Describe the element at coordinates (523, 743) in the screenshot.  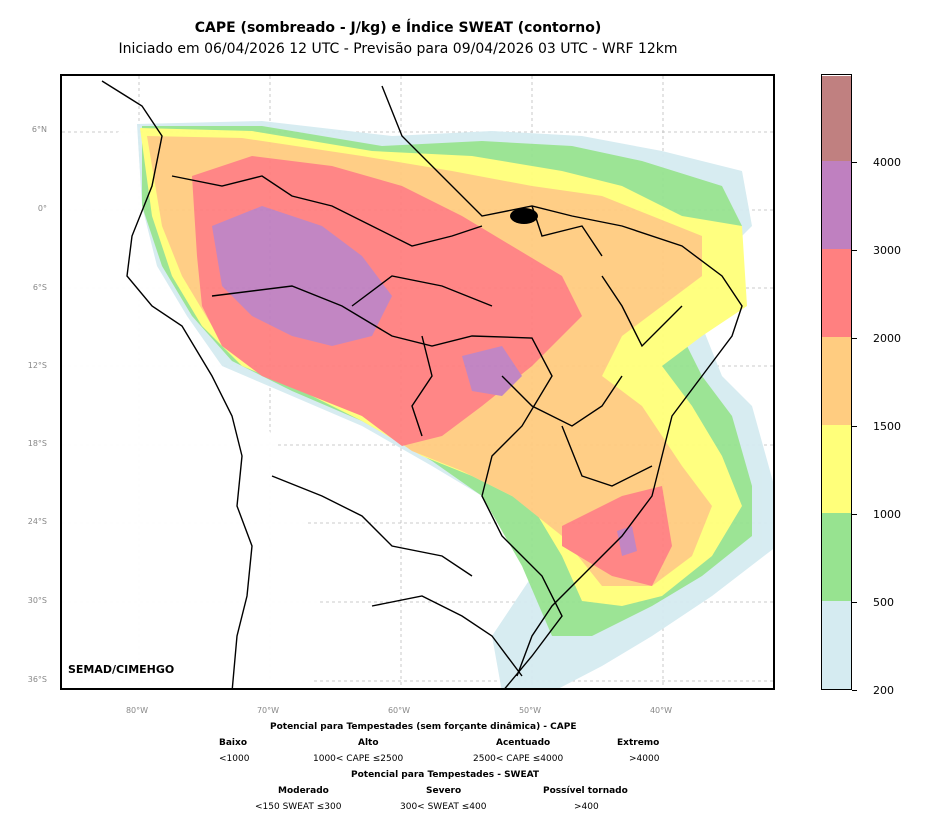
I see `cape-legend-acentuado: Acentuado` at that location.